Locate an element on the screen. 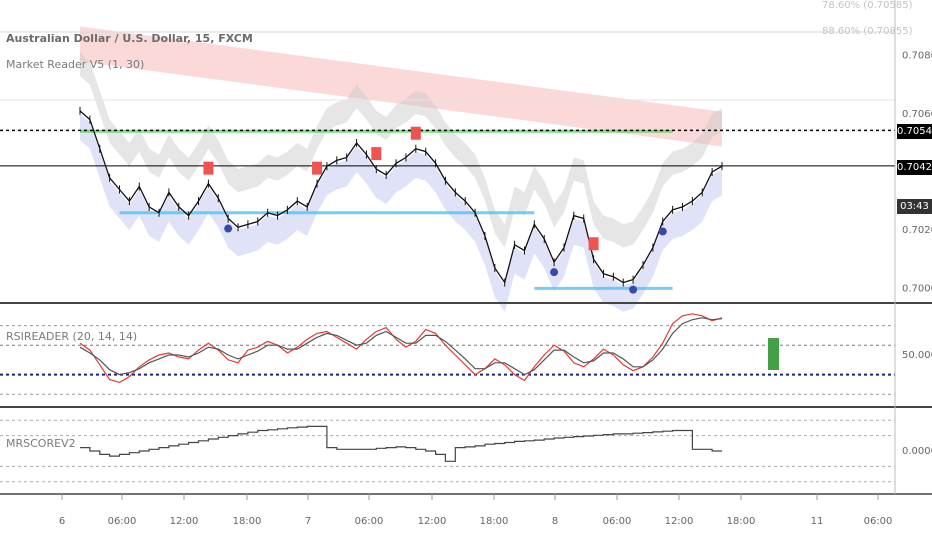 The image size is (932, 550). score-panel is located at coordinates (447, 451).